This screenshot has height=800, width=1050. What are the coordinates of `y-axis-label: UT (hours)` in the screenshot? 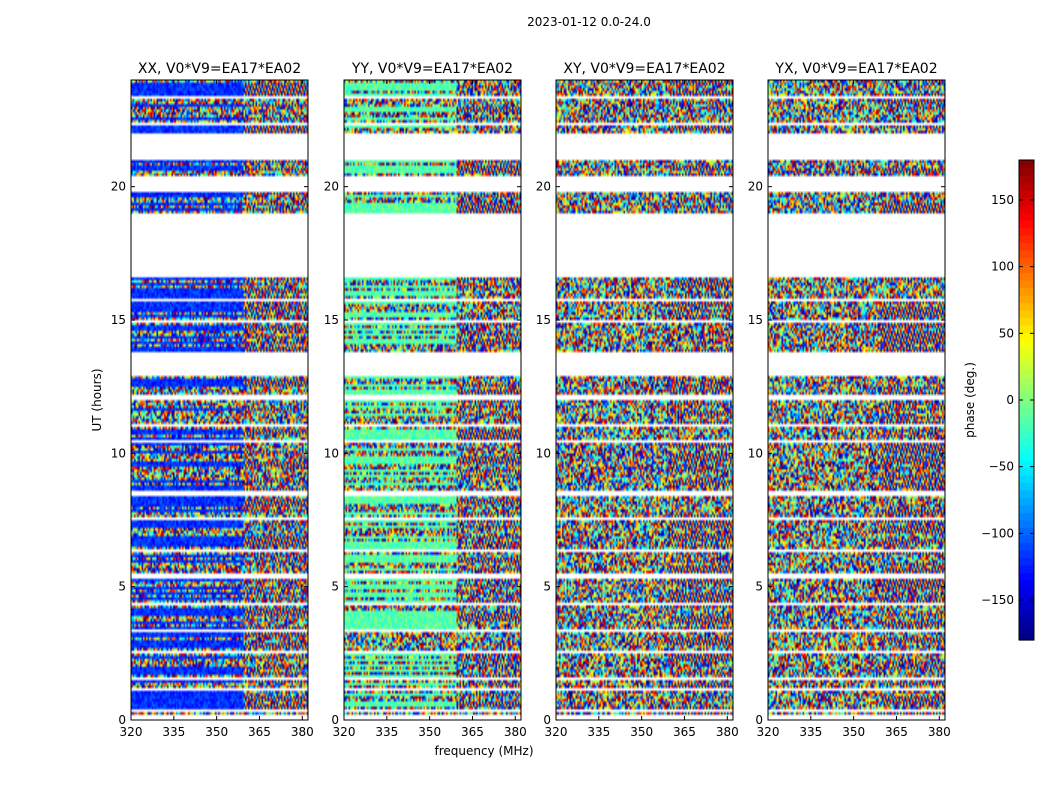 It's located at (97, 399).